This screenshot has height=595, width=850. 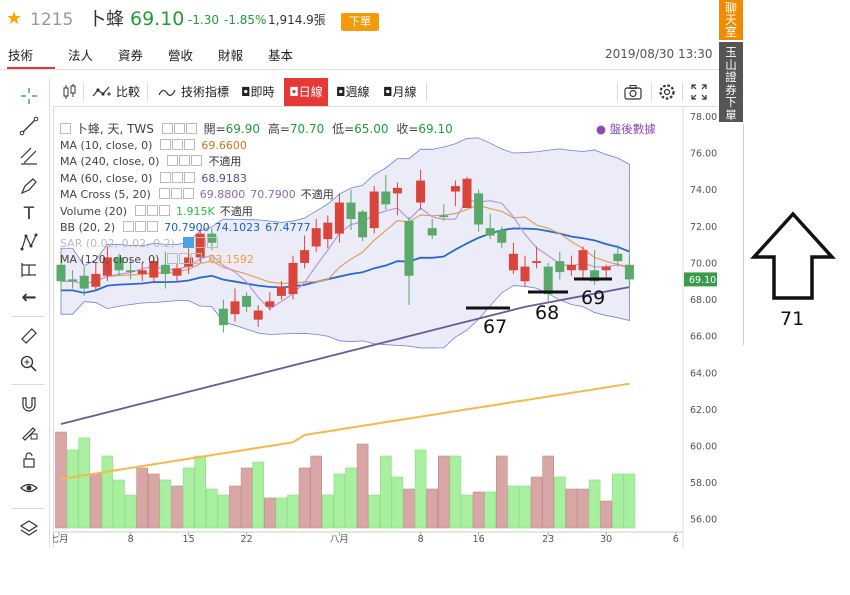 What do you see at coordinates (29, 156) in the screenshot?
I see `fib-tool-icon` at bounding box center [29, 156].